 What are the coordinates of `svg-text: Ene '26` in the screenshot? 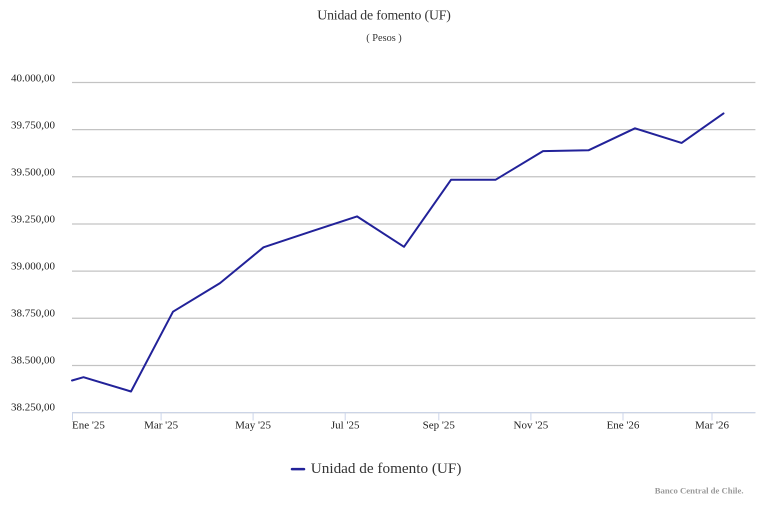 It's located at (623, 426).